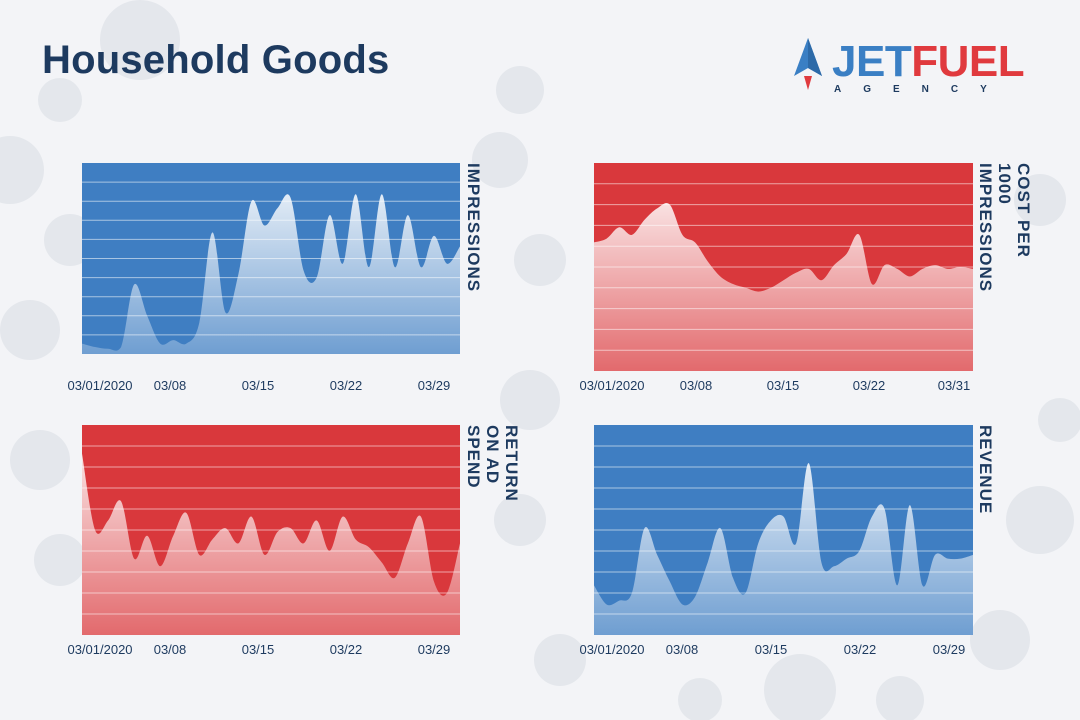 The width and height of the screenshot is (1080, 720). Describe the element at coordinates (921, 89) in the screenshot. I see `logo-subtitle: AGENCY` at that location.